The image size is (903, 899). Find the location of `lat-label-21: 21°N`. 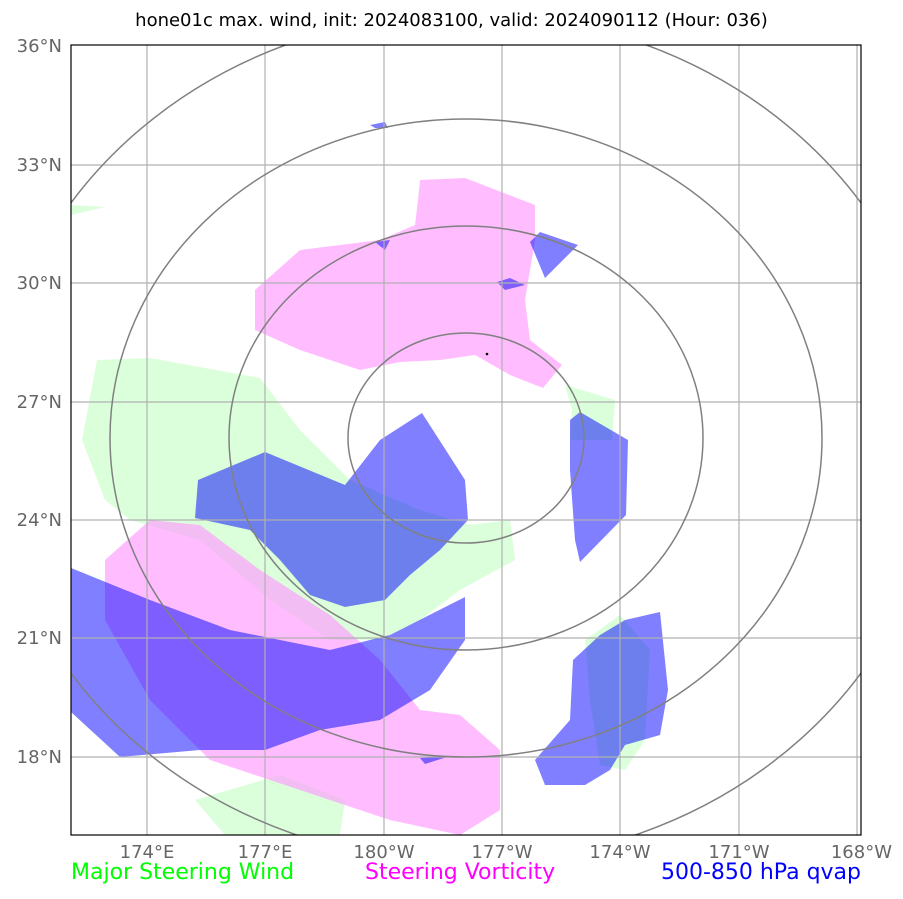

lat-label-21: 21°N is located at coordinates (39, 638).